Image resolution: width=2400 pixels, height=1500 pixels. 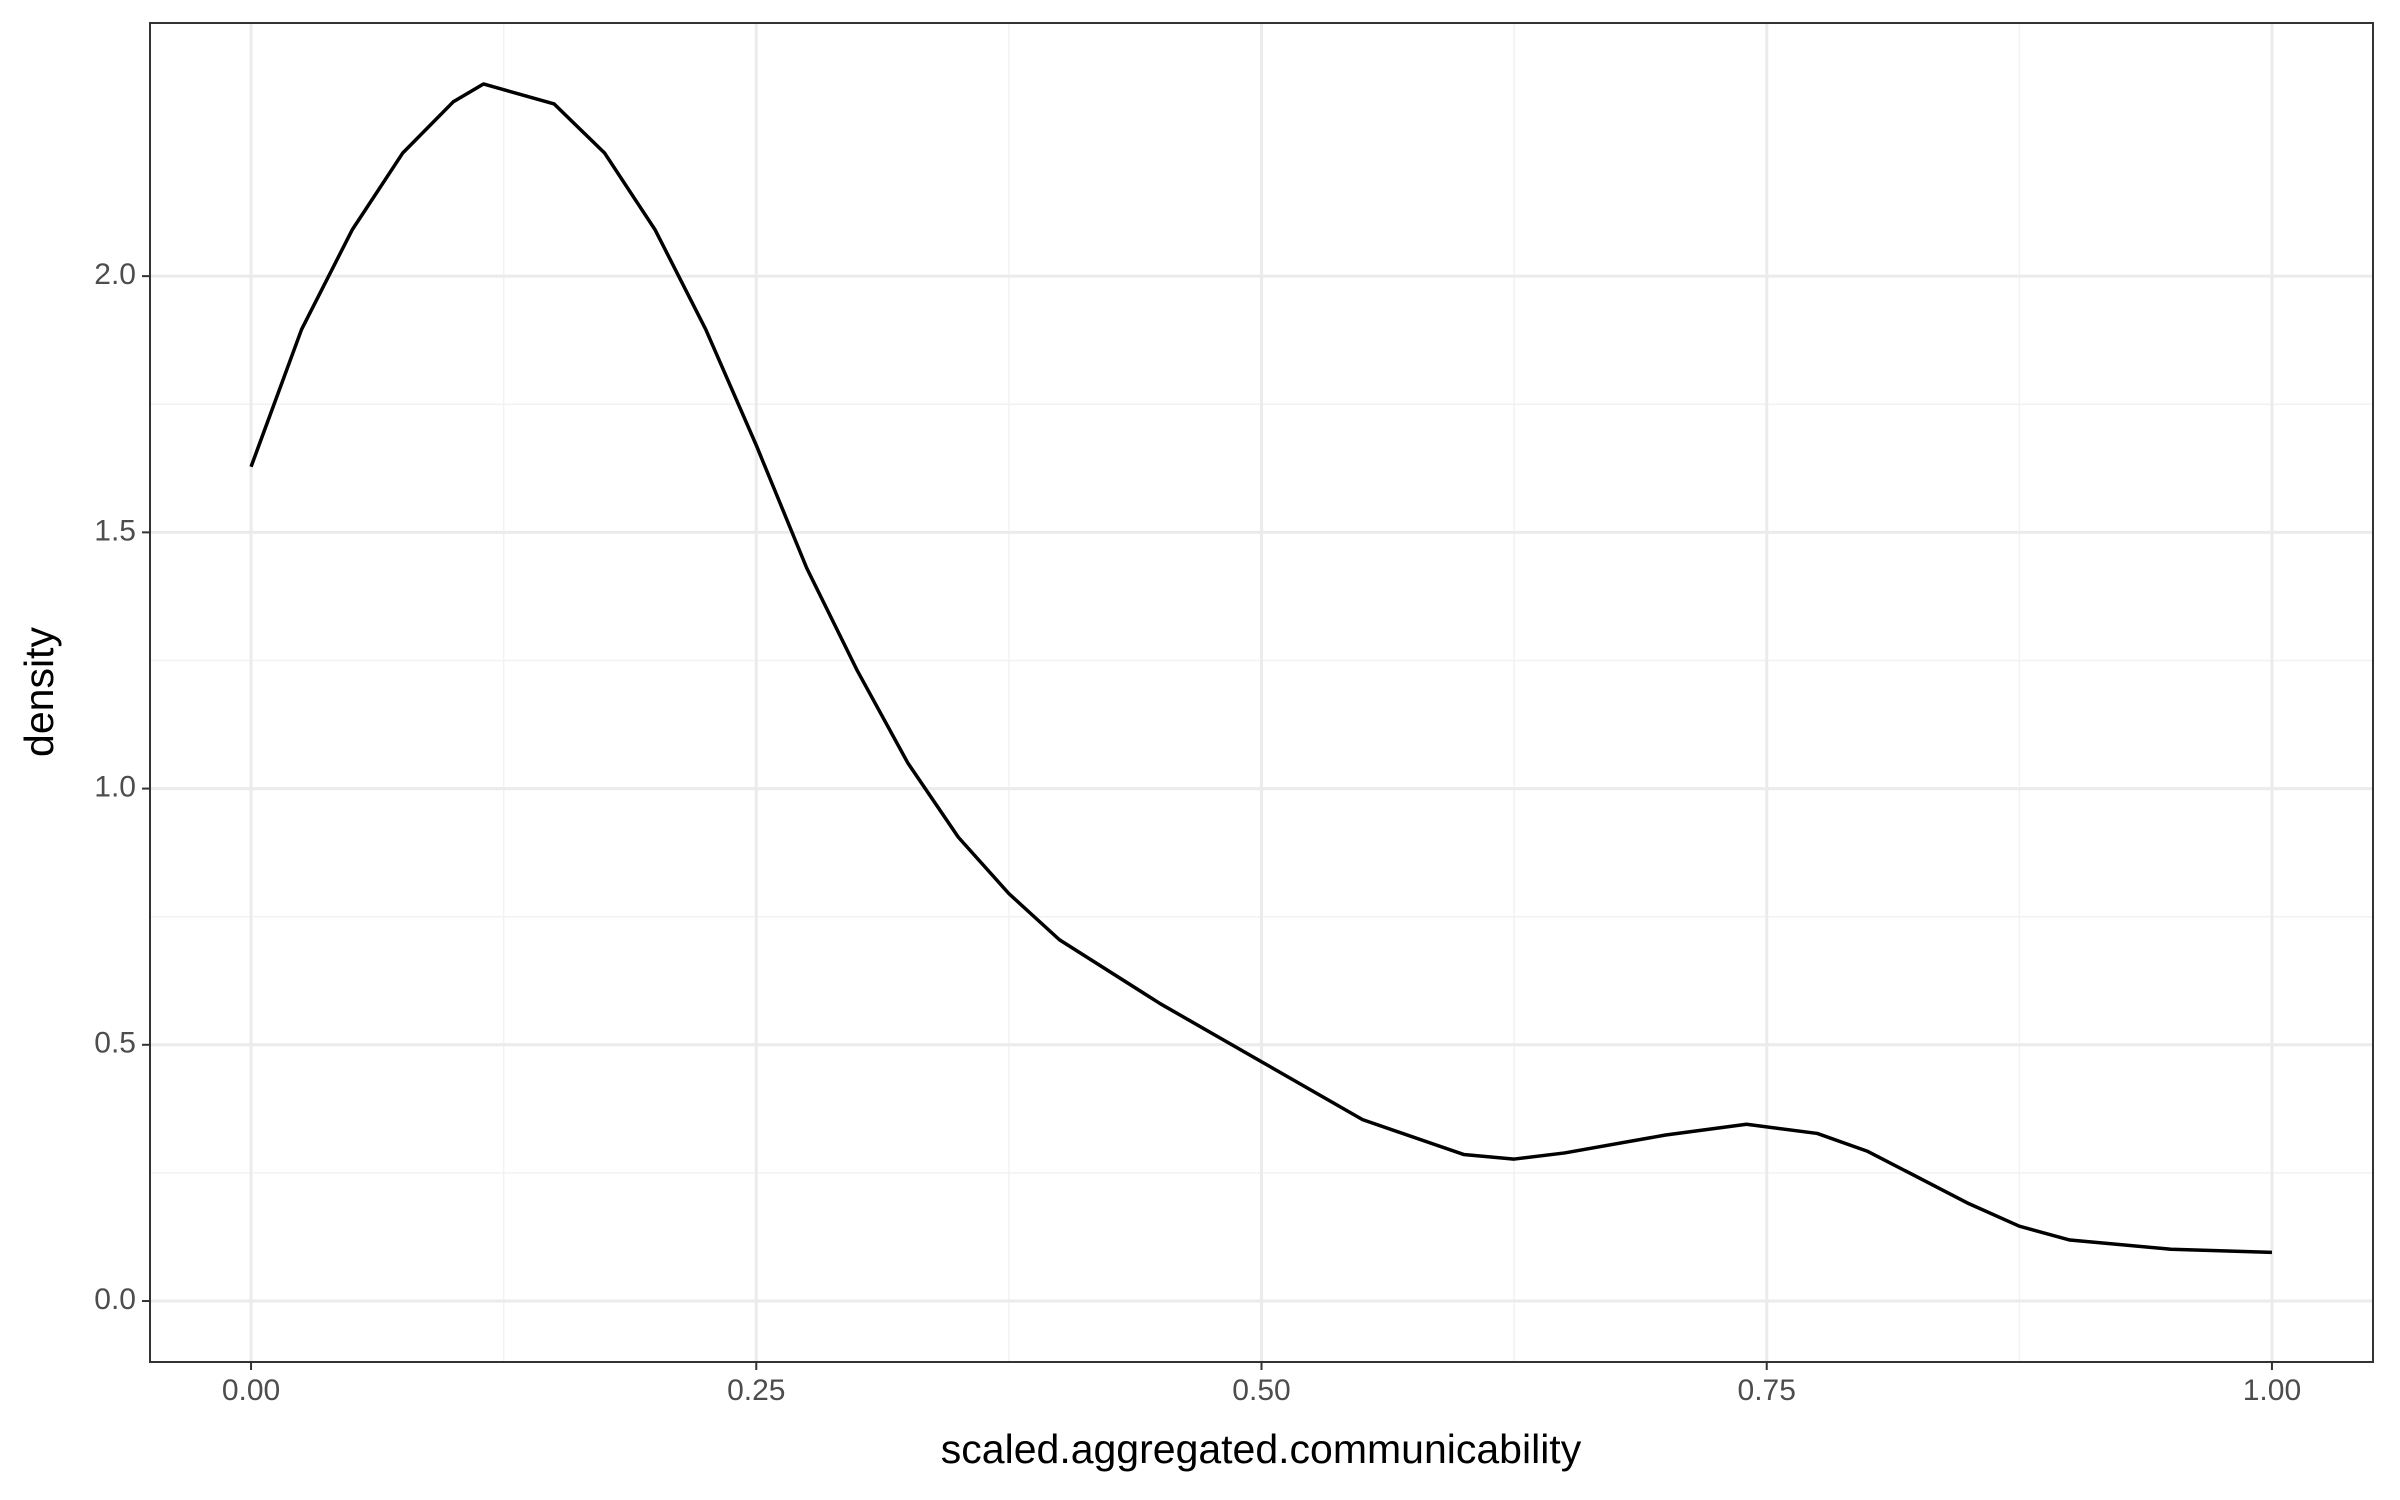 What do you see at coordinates (39, 692) in the screenshot?
I see `y-axis-title: density` at bounding box center [39, 692].